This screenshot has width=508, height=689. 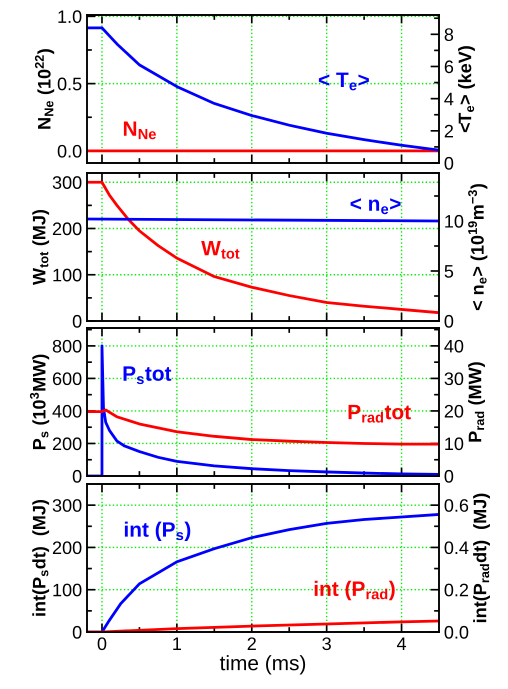 What do you see at coordinates (478, 247) in the screenshot?
I see `y2-axis-title: < n$_{e}$> (10$^{19}$m$^{−3}$)` at bounding box center [478, 247].